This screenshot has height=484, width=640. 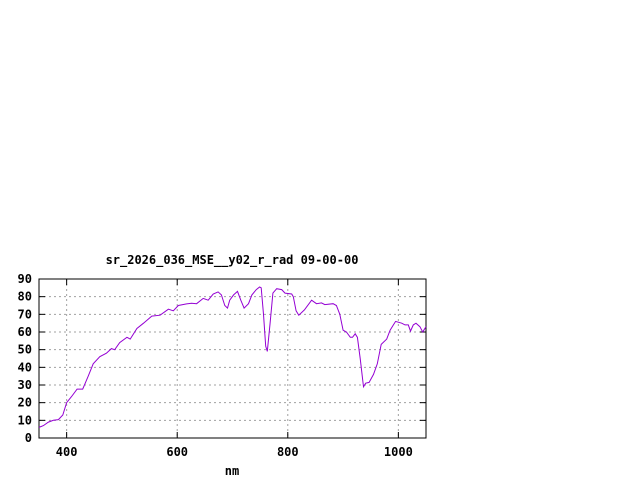 What do you see at coordinates (25, 332) in the screenshot?
I see `y-tick-label: 60` at bounding box center [25, 332].